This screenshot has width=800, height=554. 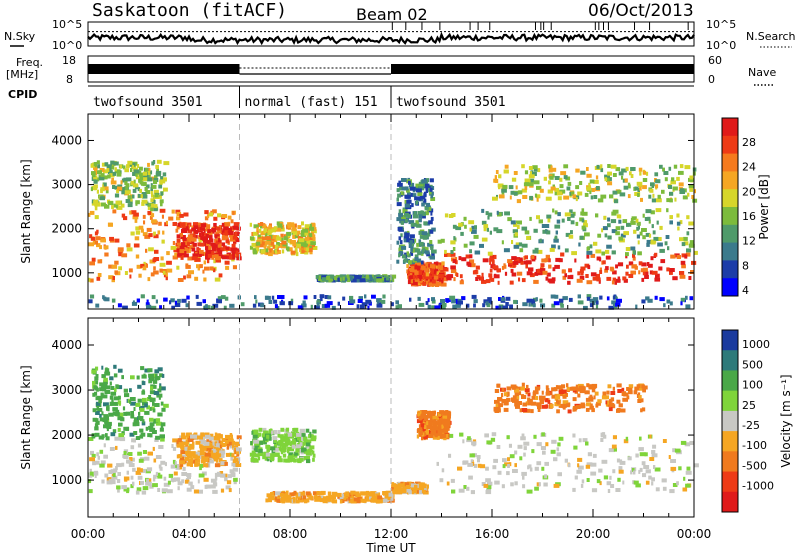 I want to click on beam-label: Beam 02, so click(x=392, y=14).